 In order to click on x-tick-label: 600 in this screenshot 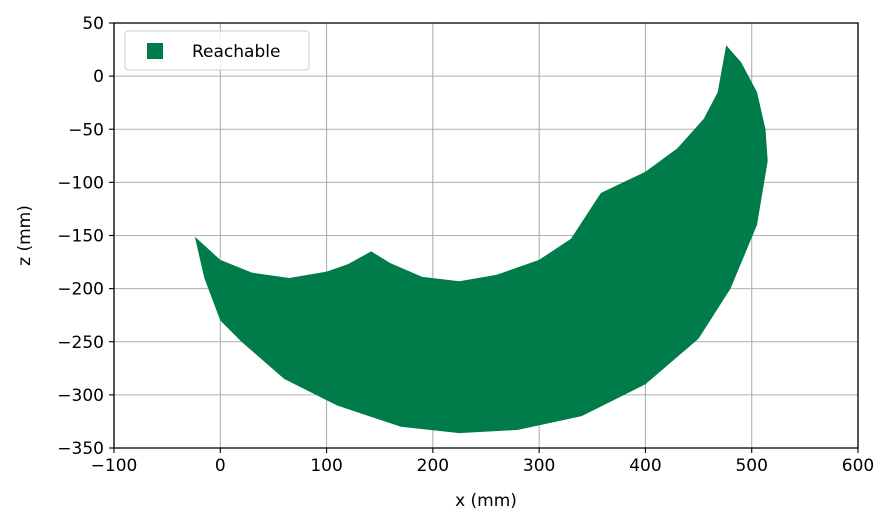, I will do `click(858, 466)`.